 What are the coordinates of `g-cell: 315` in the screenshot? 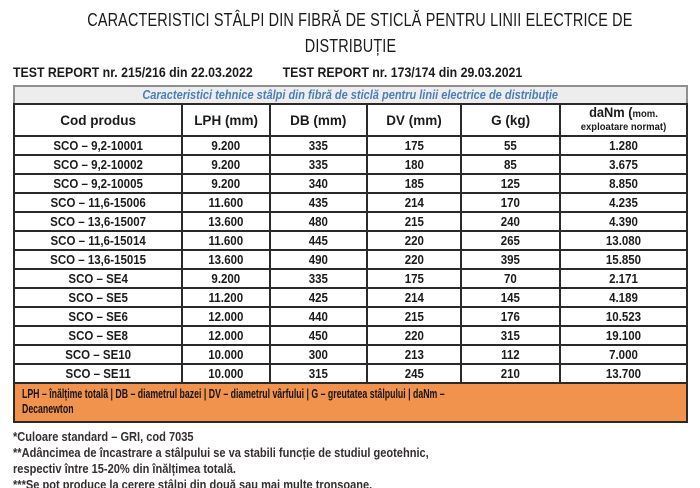 It's located at (511, 335).